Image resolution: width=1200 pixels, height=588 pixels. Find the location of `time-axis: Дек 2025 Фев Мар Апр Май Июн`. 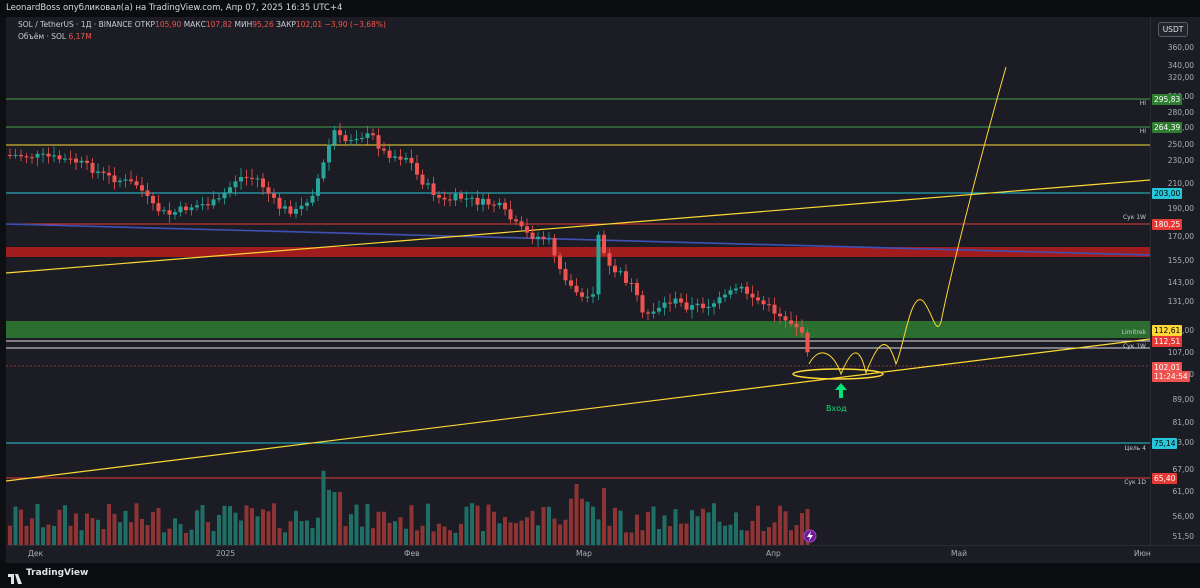

time-axis: Дек 2025 Фев Мар Апр Май Июн is located at coordinates (603, 554).